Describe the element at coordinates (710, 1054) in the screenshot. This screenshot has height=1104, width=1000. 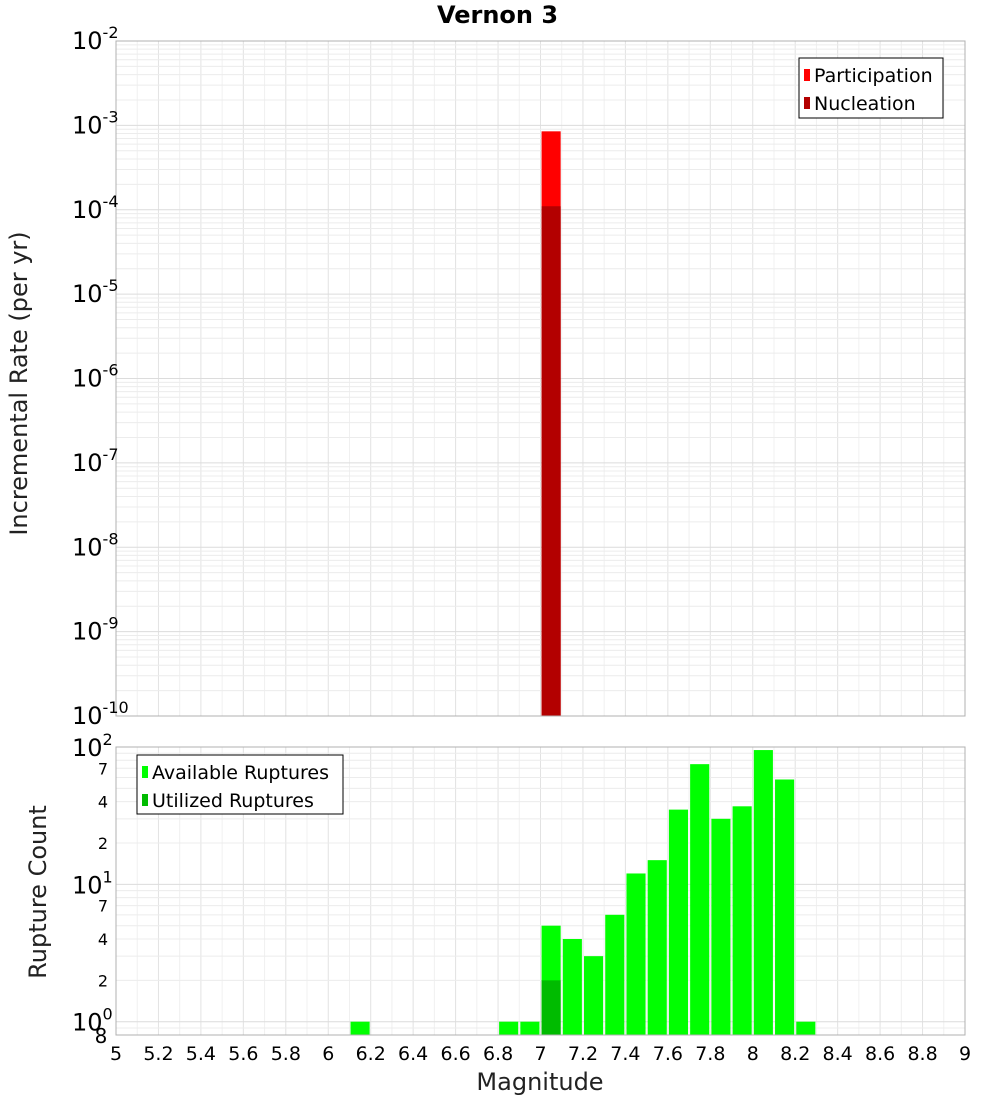
I see `x-tick-label: 7.8` at that location.